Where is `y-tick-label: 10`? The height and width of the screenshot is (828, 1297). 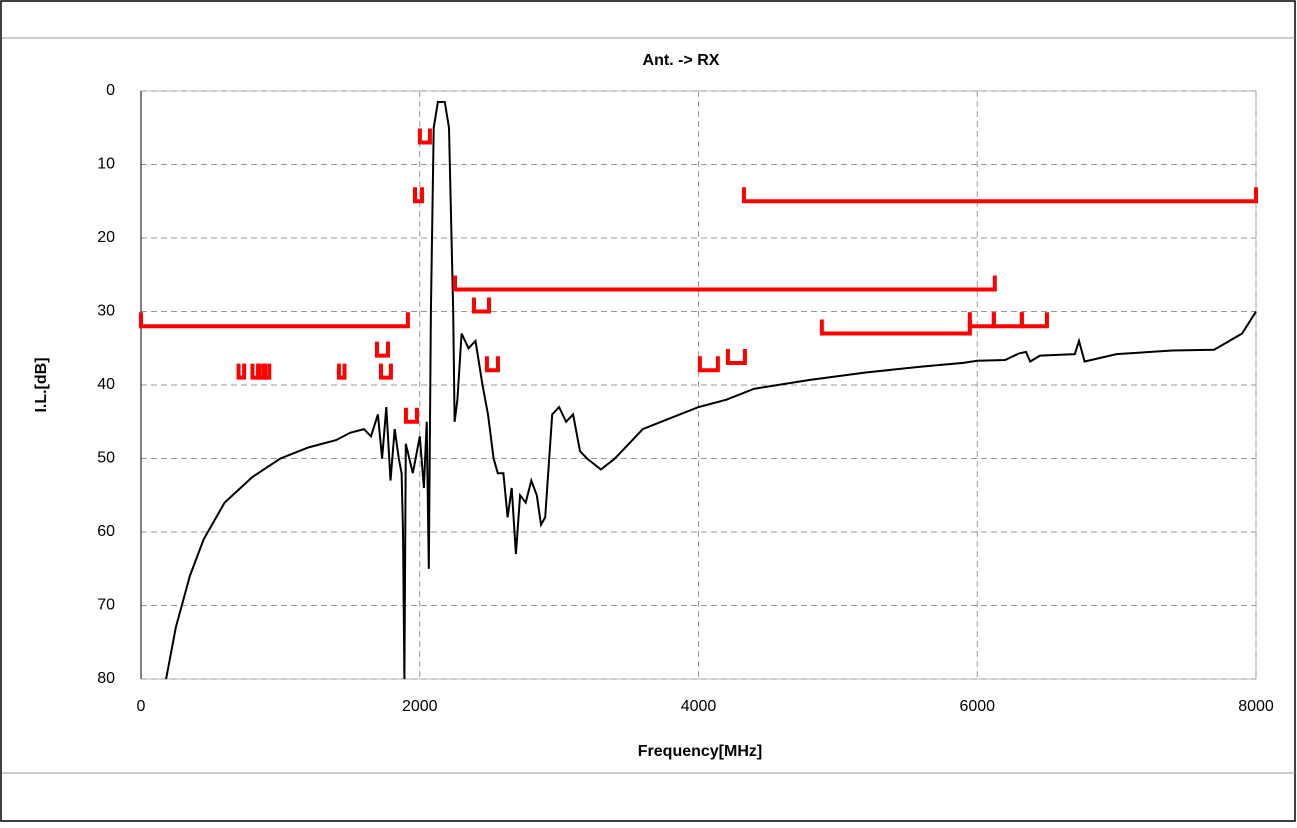 y-tick-label: 10 is located at coordinates (106, 164).